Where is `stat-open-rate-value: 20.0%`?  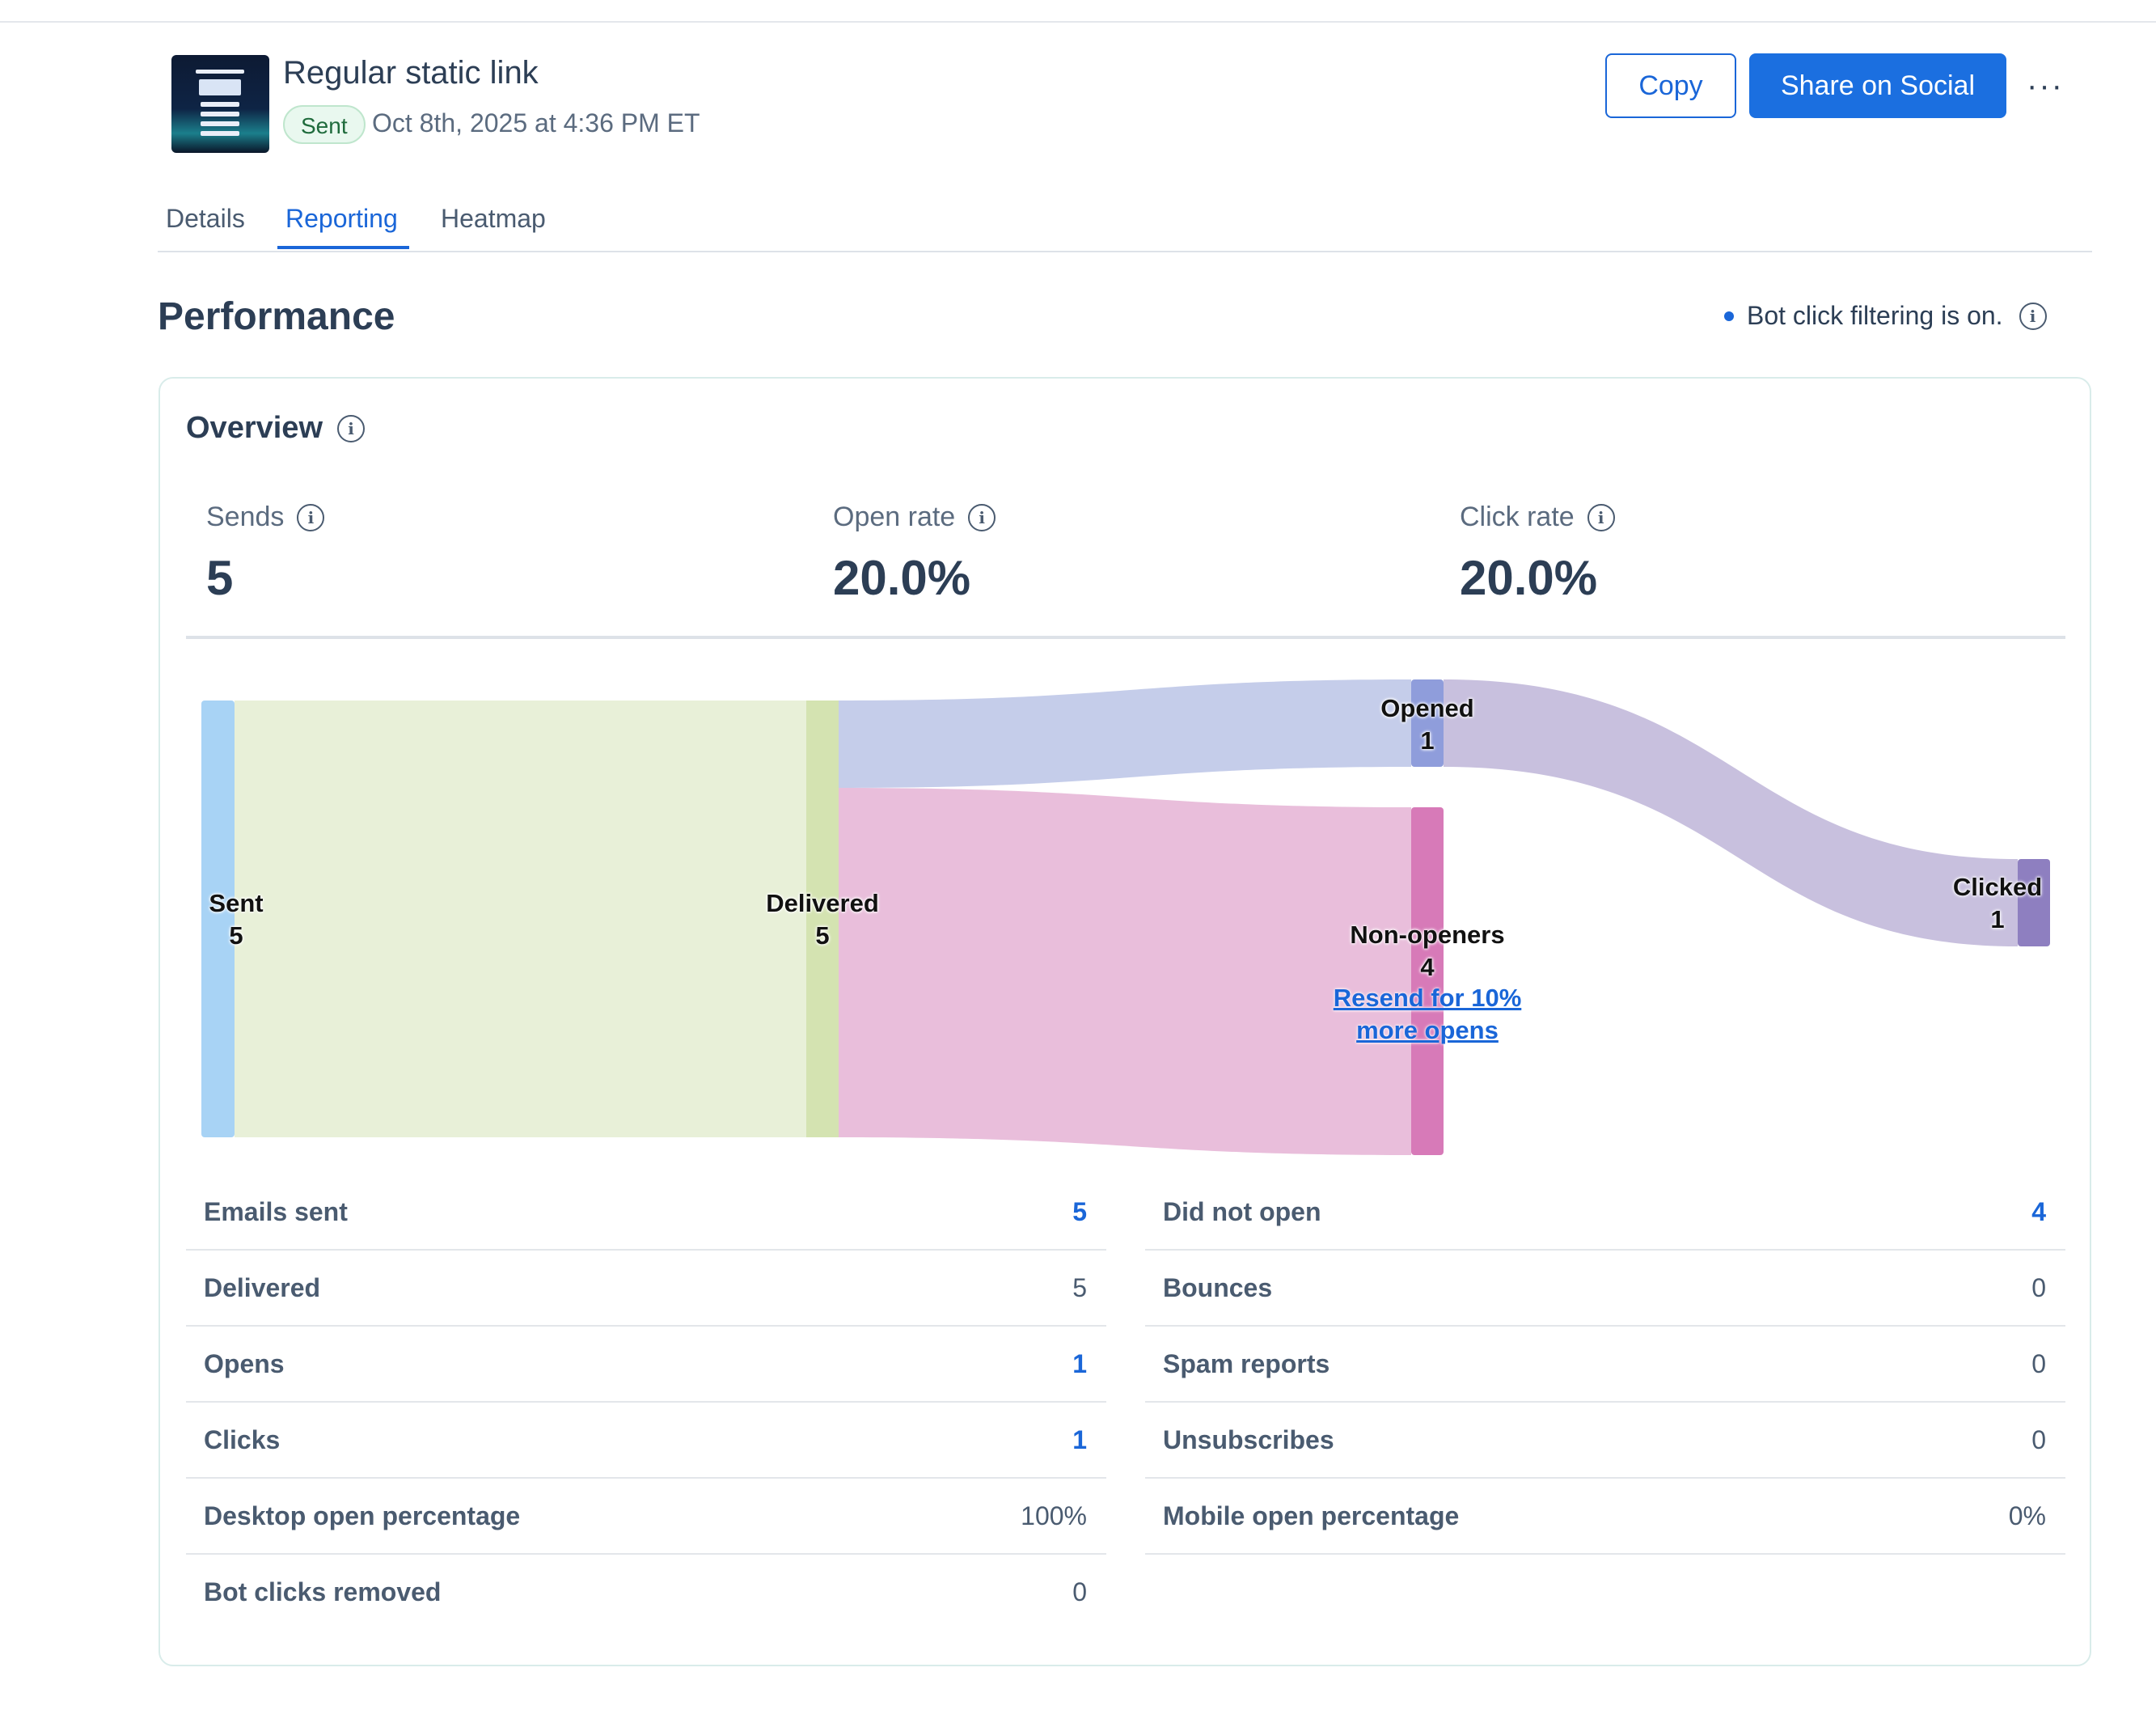 stat-open-rate-value: 20.0% is located at coordinates (902, 578).